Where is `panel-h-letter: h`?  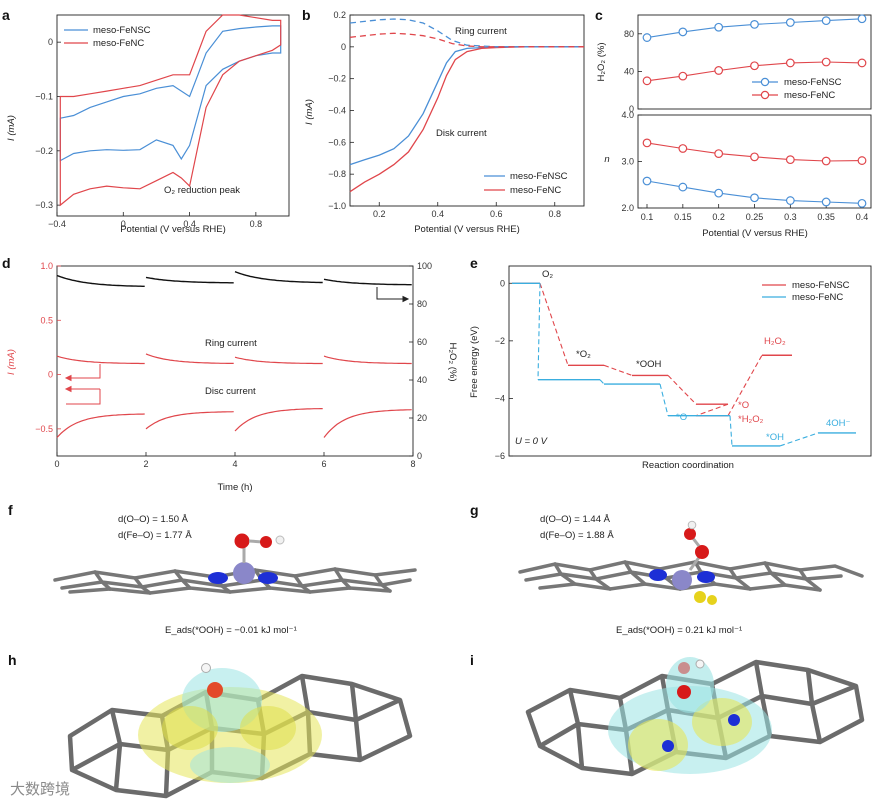
panel-h-letter: h is located at coordinates (12, 660).